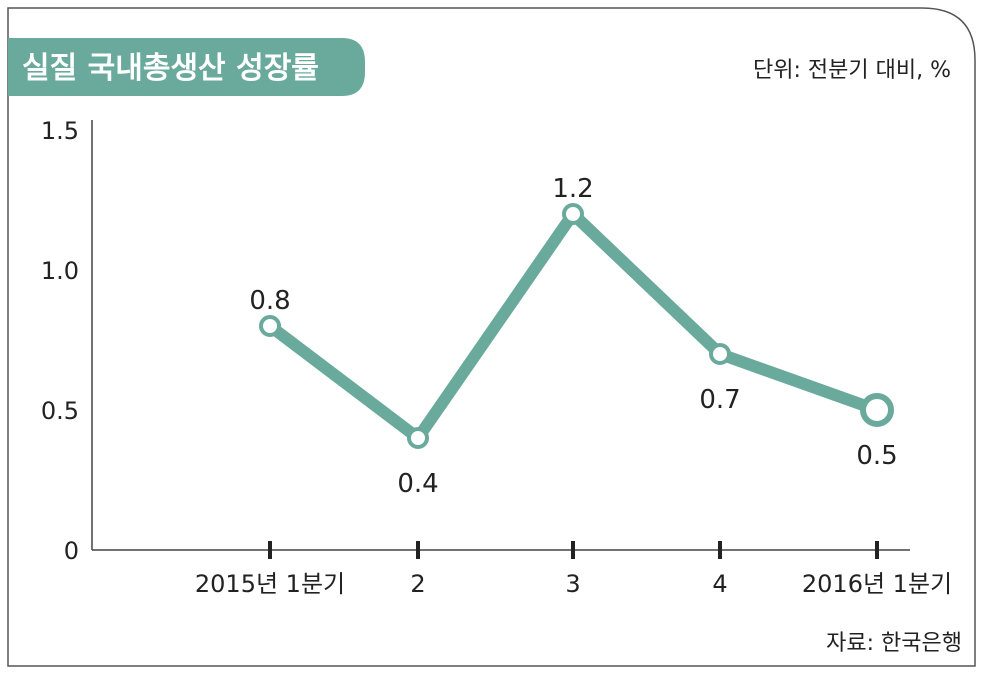 The width and height of the screenshot is (983, 681). Describe the element at coordinates (572, 189) in the screenshot. I see `data-label: 1.2` at that location.